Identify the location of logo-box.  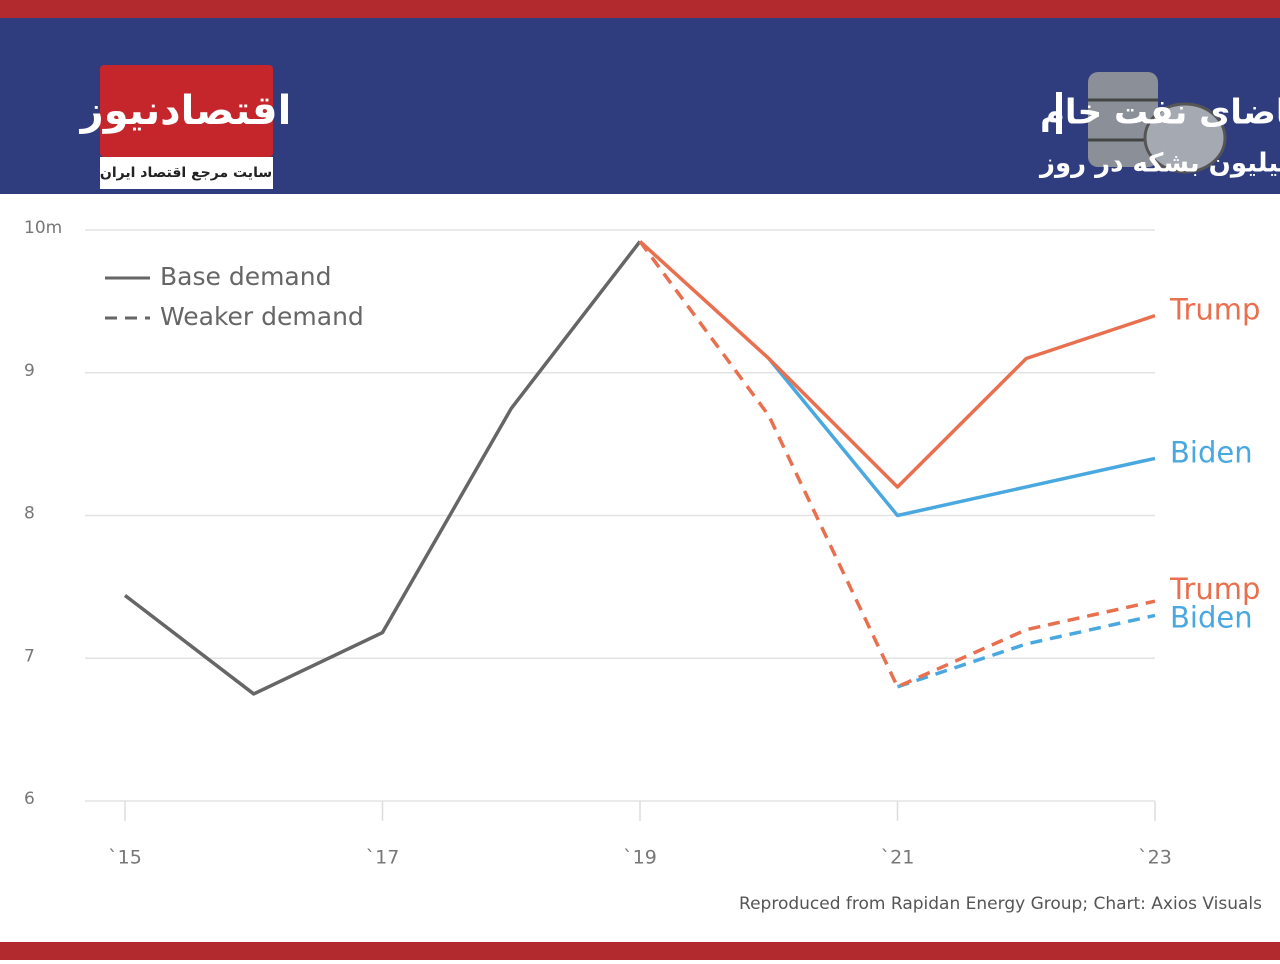
(186, 111).